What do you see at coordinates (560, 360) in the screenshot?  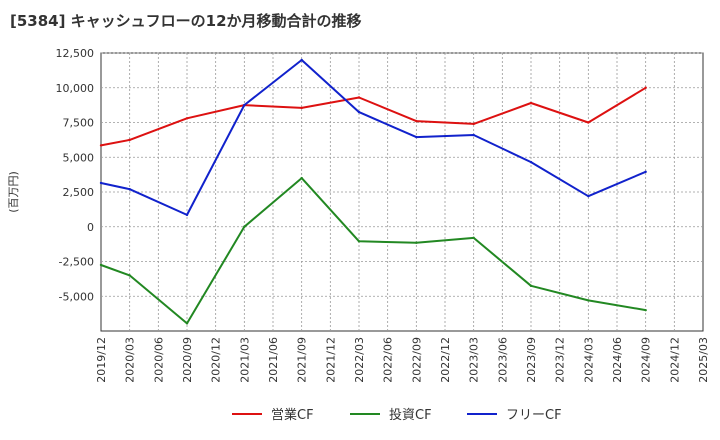 I see `x-tick-label: 2023/12` at bounding box center [560, 360].